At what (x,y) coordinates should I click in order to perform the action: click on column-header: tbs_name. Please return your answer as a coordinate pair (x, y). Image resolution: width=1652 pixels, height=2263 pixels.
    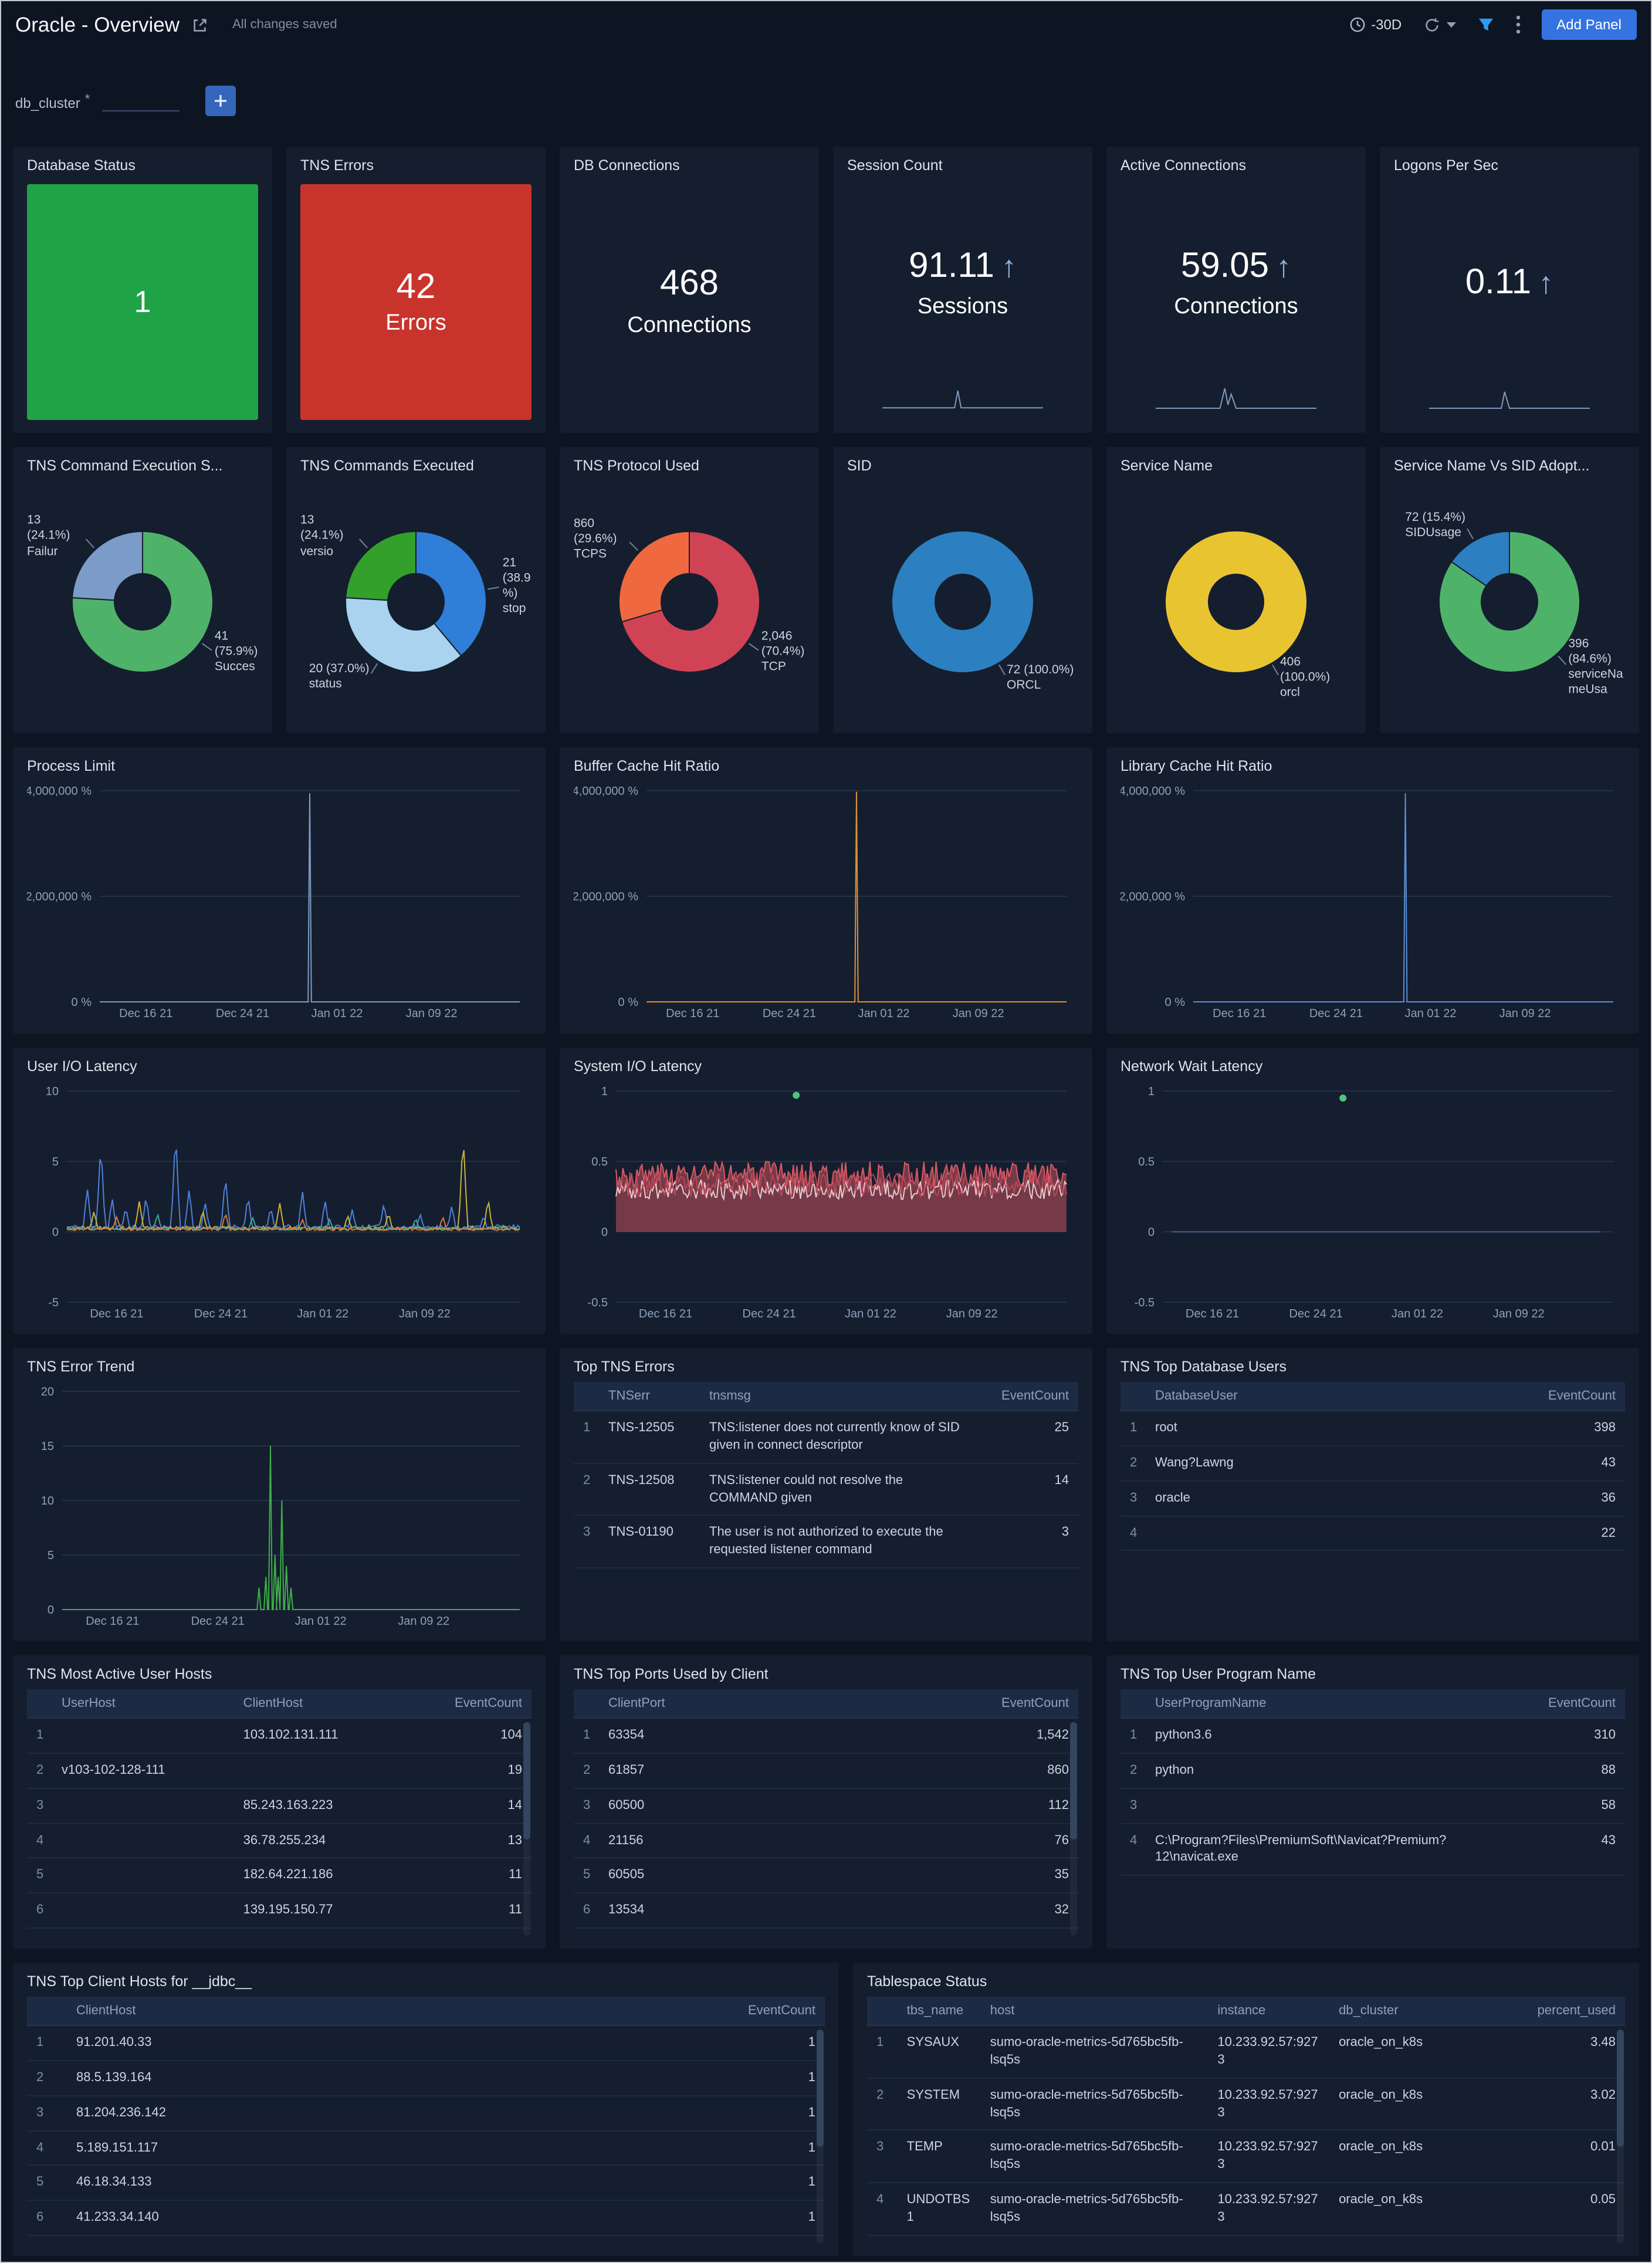
    Looking at the image, I should click on (939, 2012).